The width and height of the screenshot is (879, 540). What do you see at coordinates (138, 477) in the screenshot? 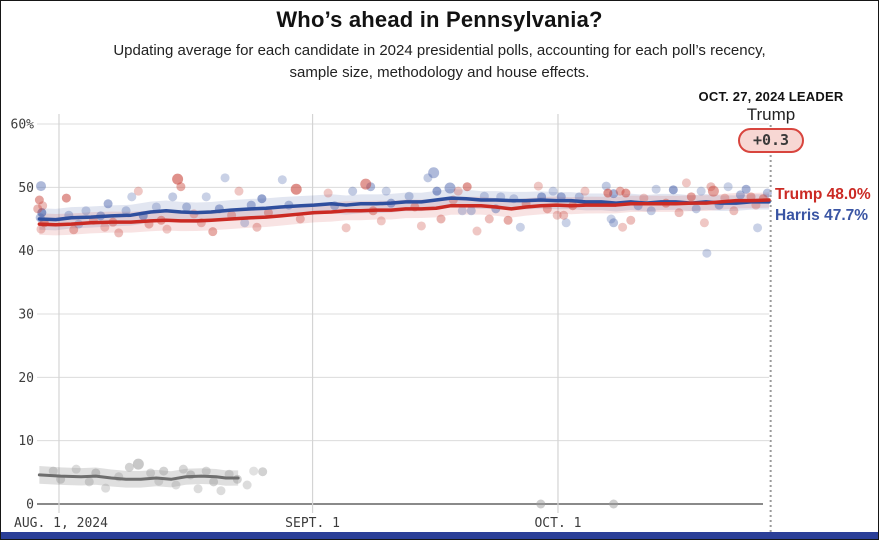
I see `other-trend-line` at bounding box center [138, 477].